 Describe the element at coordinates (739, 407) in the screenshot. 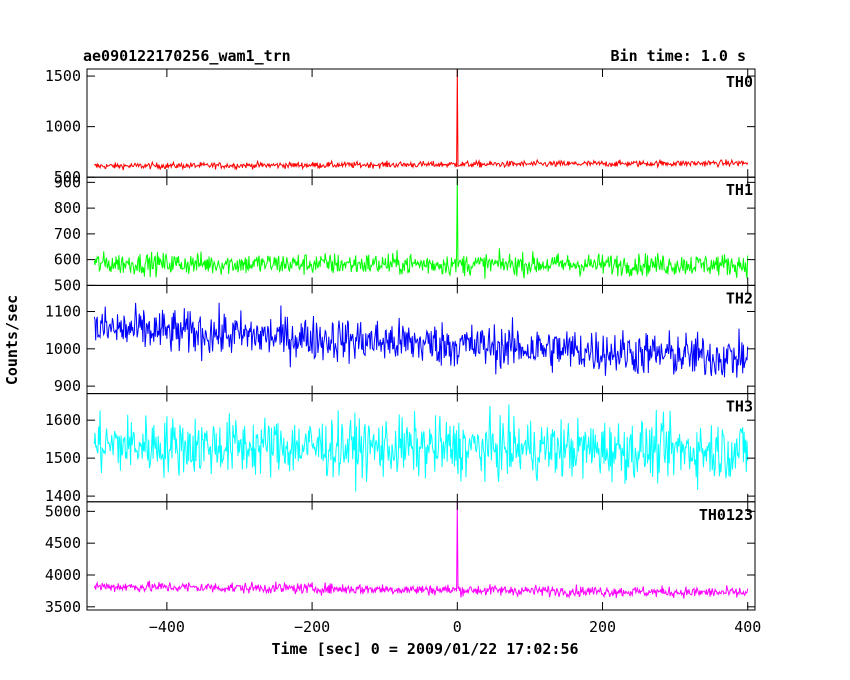

I see `panel-name-th3: TH3` at that location.